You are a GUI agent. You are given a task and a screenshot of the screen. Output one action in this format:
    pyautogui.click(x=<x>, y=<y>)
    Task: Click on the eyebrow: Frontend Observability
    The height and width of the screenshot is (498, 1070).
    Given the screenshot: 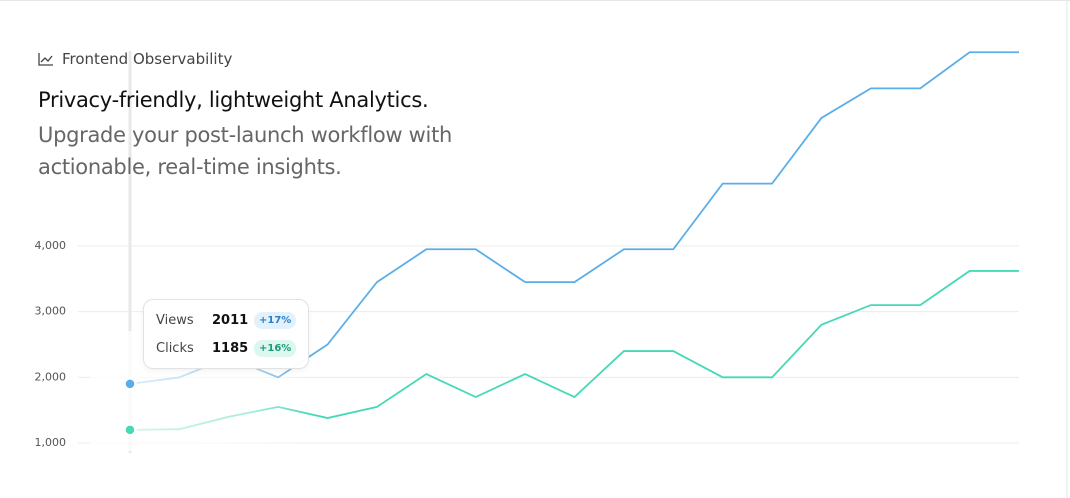 What is the action you would take?
    pyautogui.click(x=135, y=59)
    